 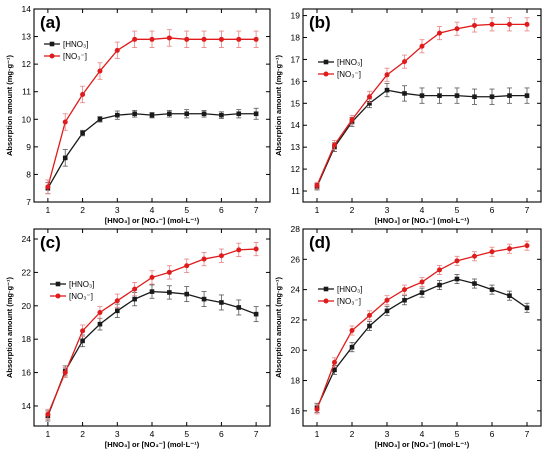 What do you see at coordinates (27, 119) in the screenshot?
I see `y-tick-label: 10` at bounding box center [27, 119].